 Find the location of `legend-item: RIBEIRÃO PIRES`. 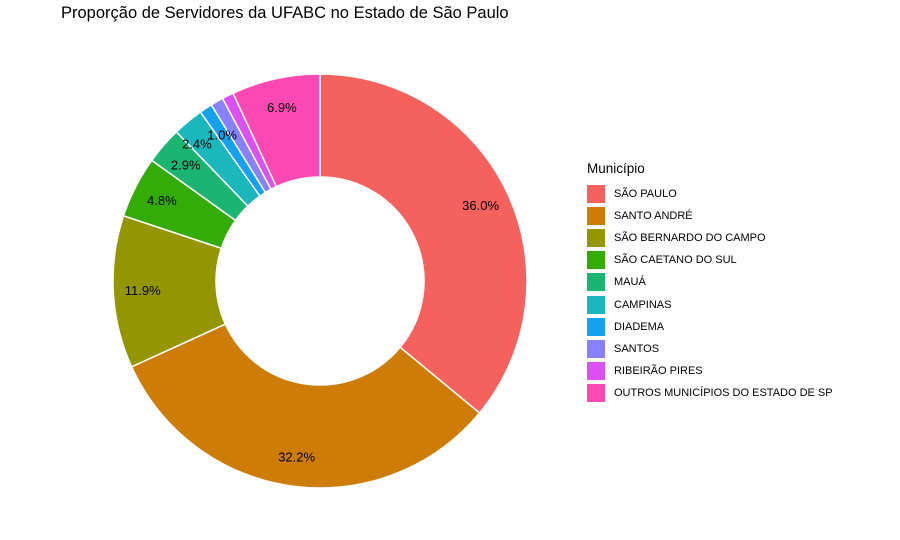

legend-item: RIBEIRÃO PIRES is located at coordinates (710, 371).